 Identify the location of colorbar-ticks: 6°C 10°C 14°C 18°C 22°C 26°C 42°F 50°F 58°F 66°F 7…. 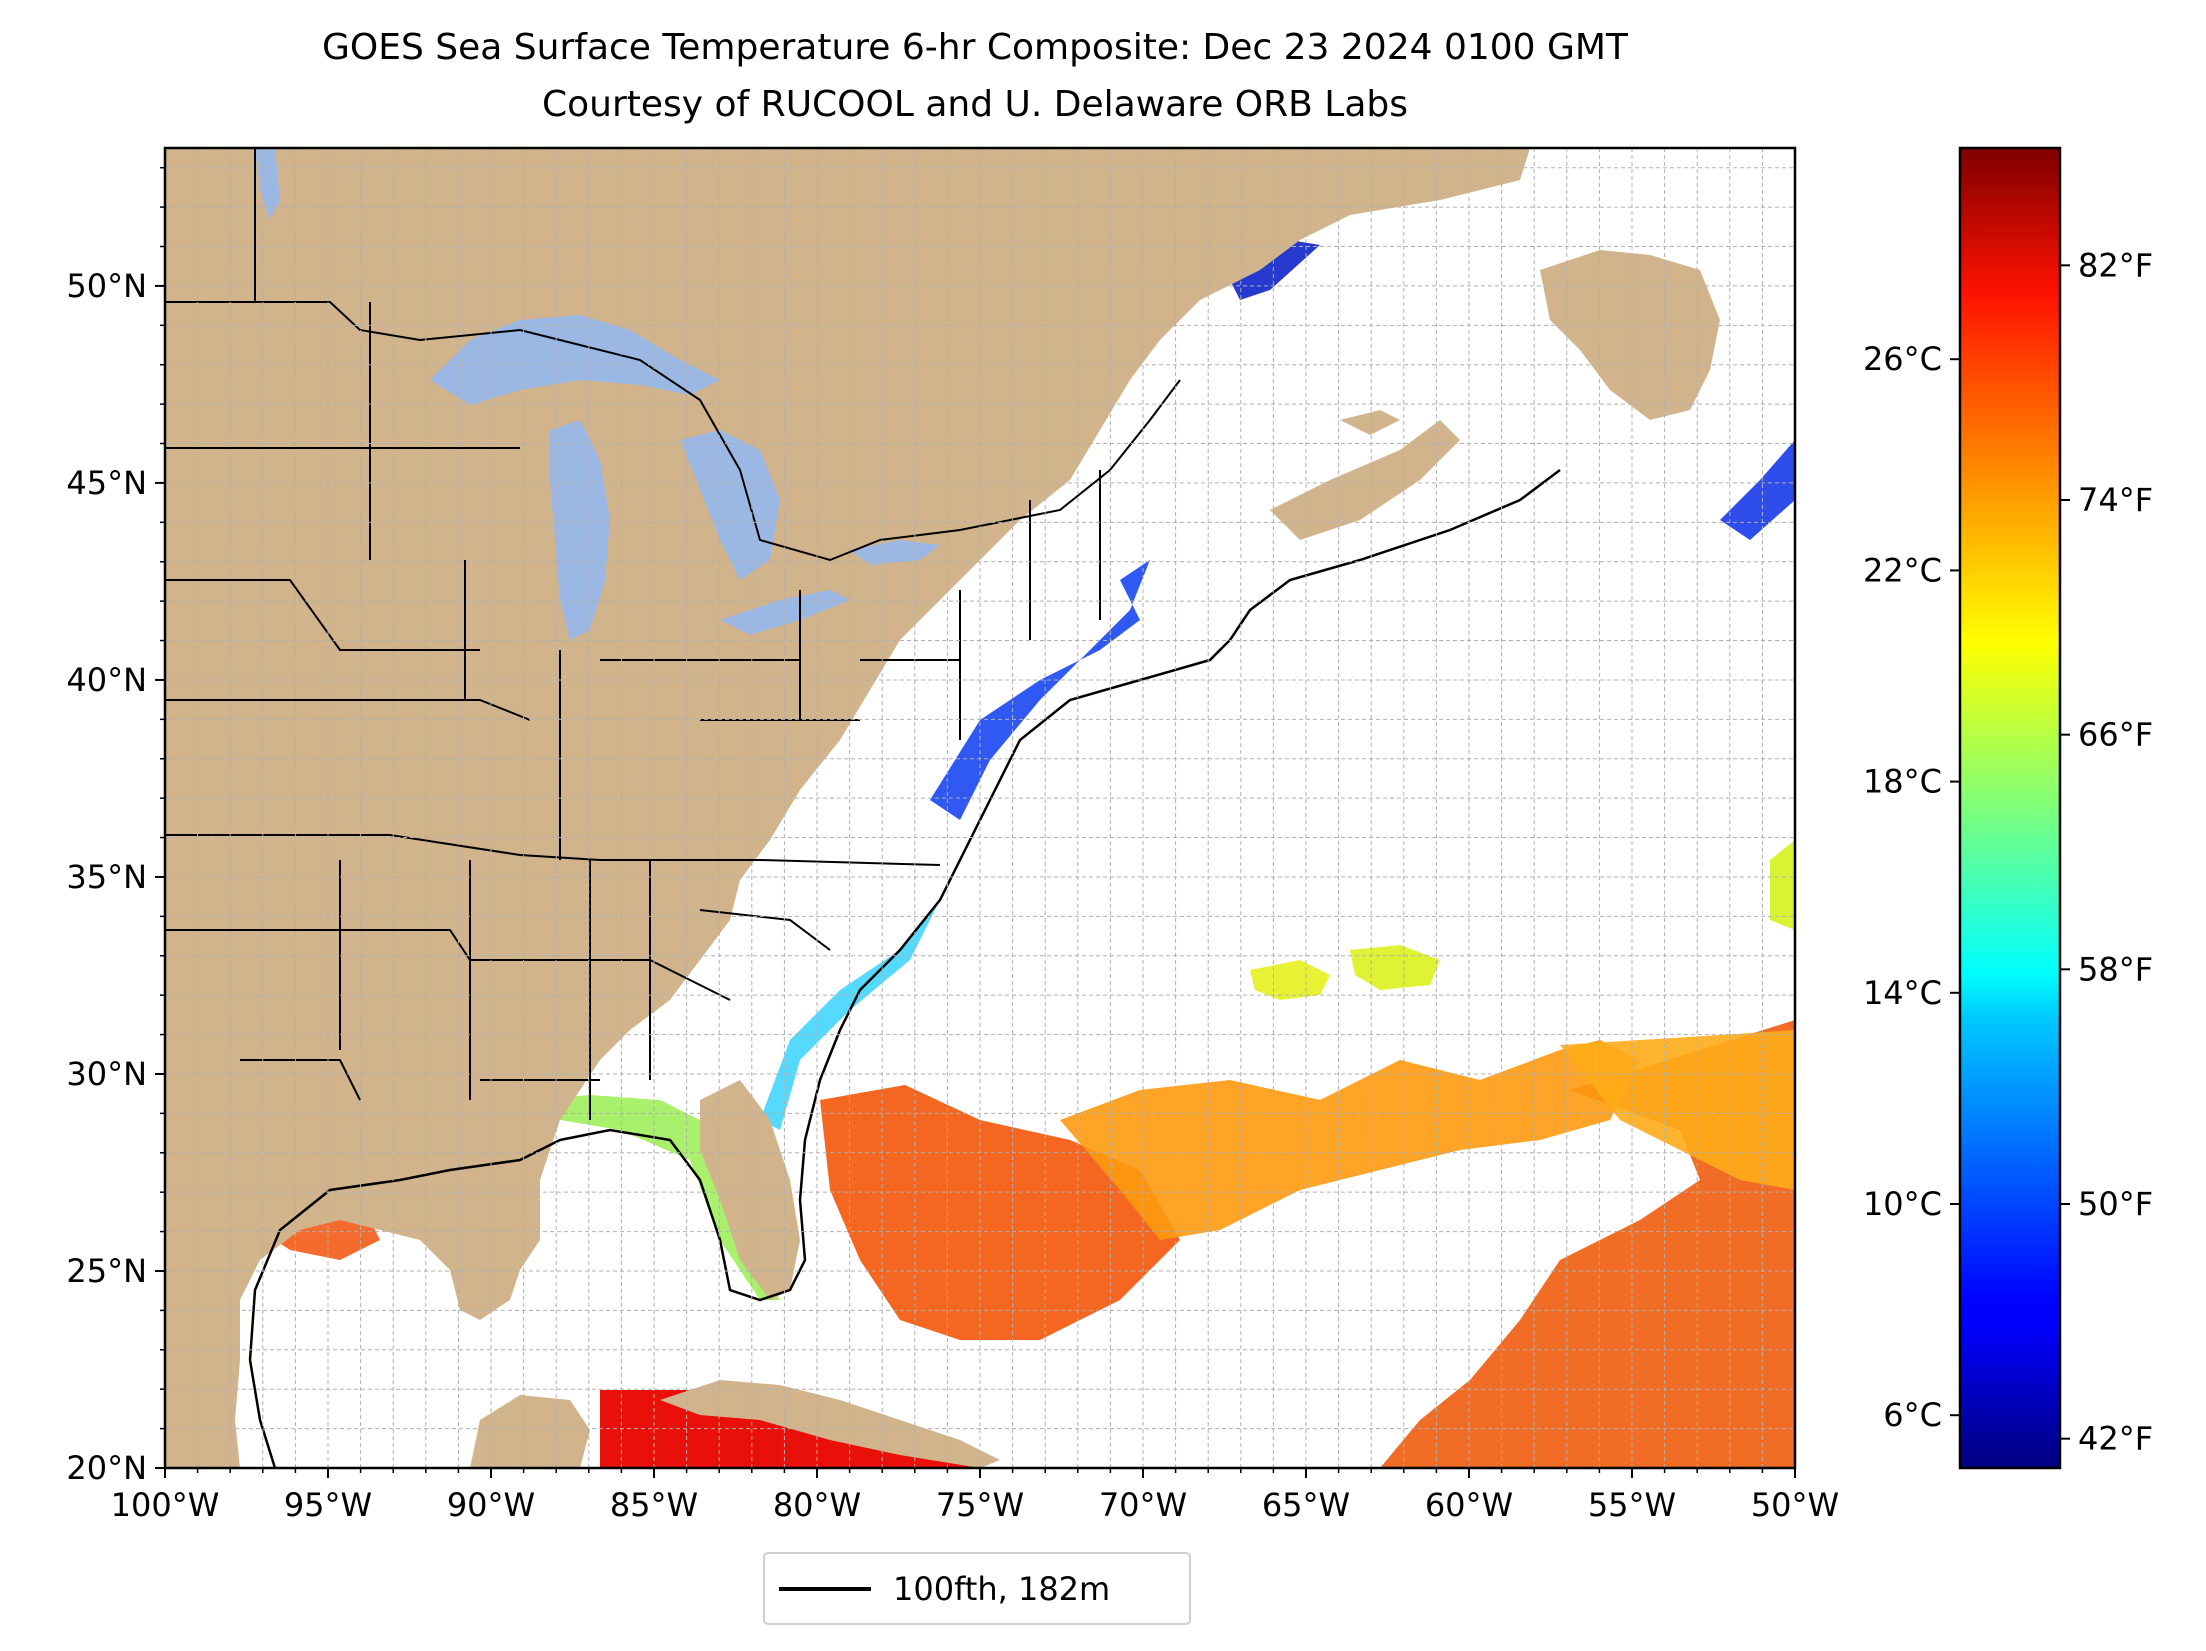
(2008, 851).